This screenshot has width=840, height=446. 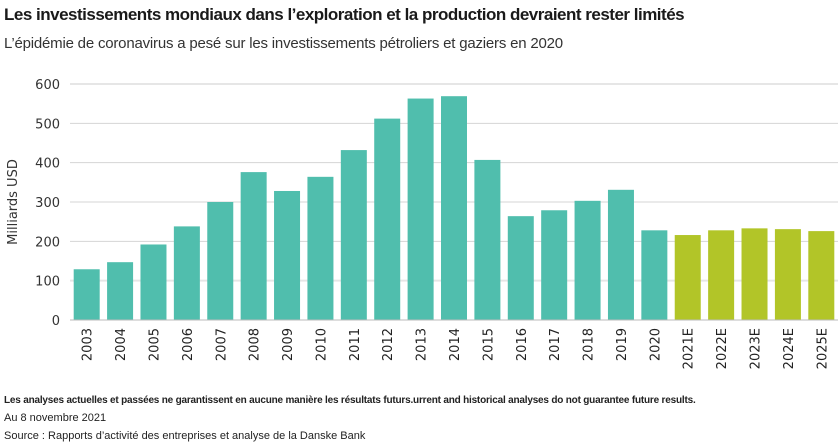 What do you see at coordinates (787, 274) in the screenshot?
I see `bar-2024E` at bounding box center [787, 274].